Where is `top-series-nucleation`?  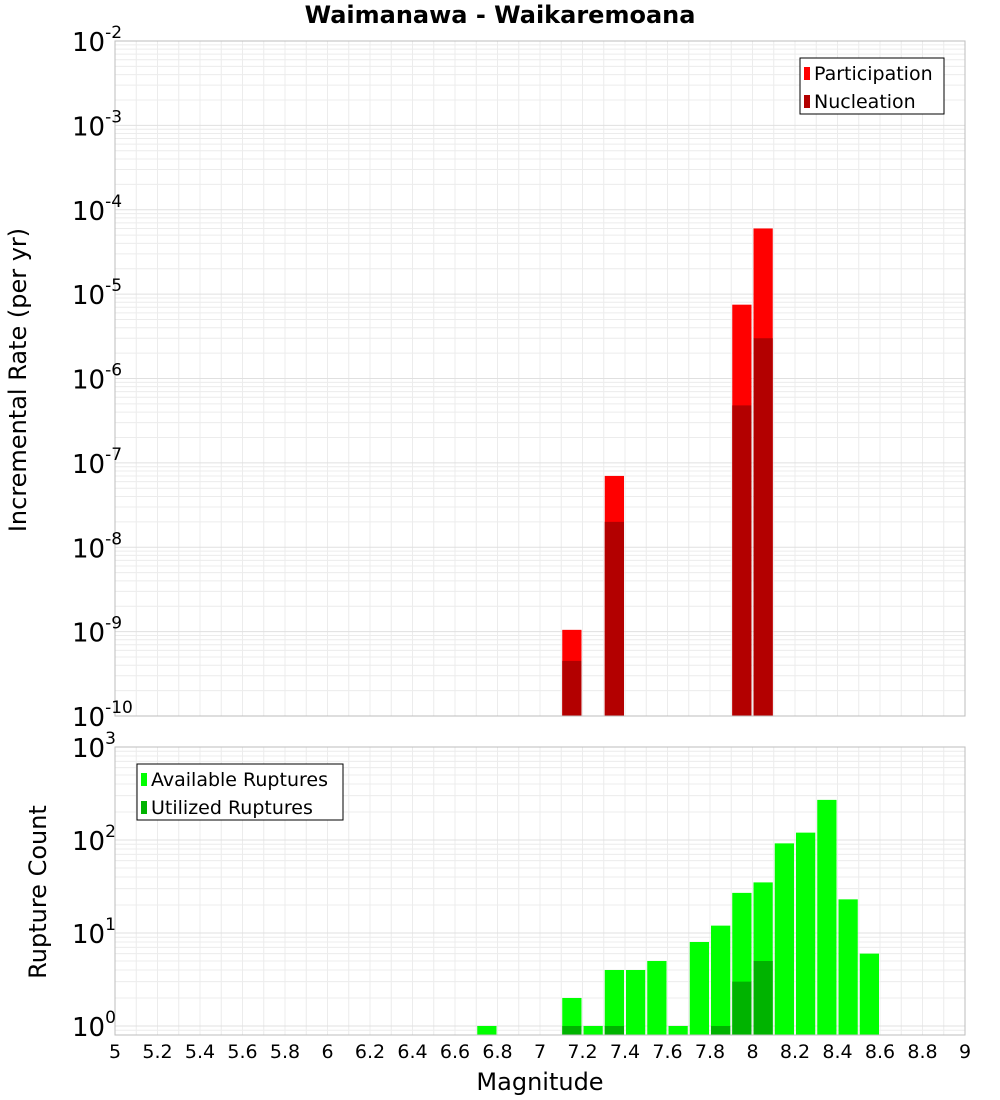
top-series-nucleation is located at coordinates (667, 527).